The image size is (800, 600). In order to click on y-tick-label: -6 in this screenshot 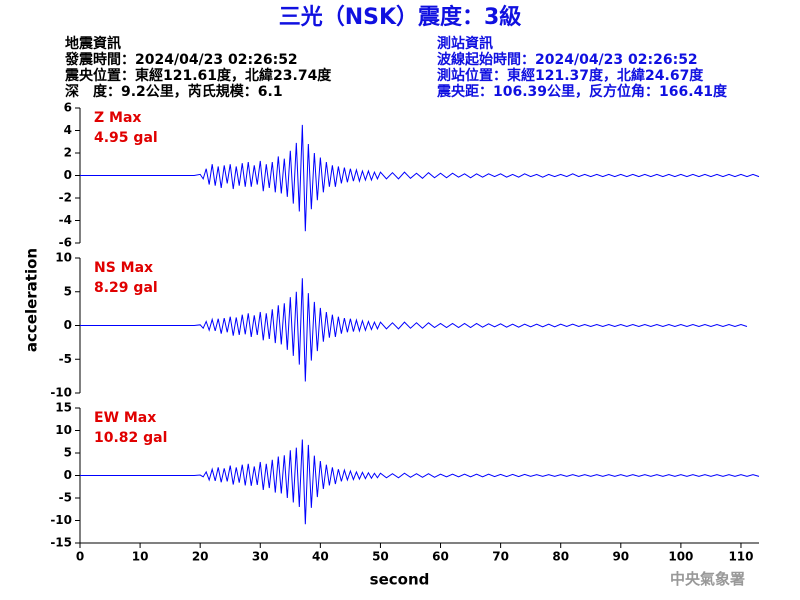, I will do `click(65, 243)`.